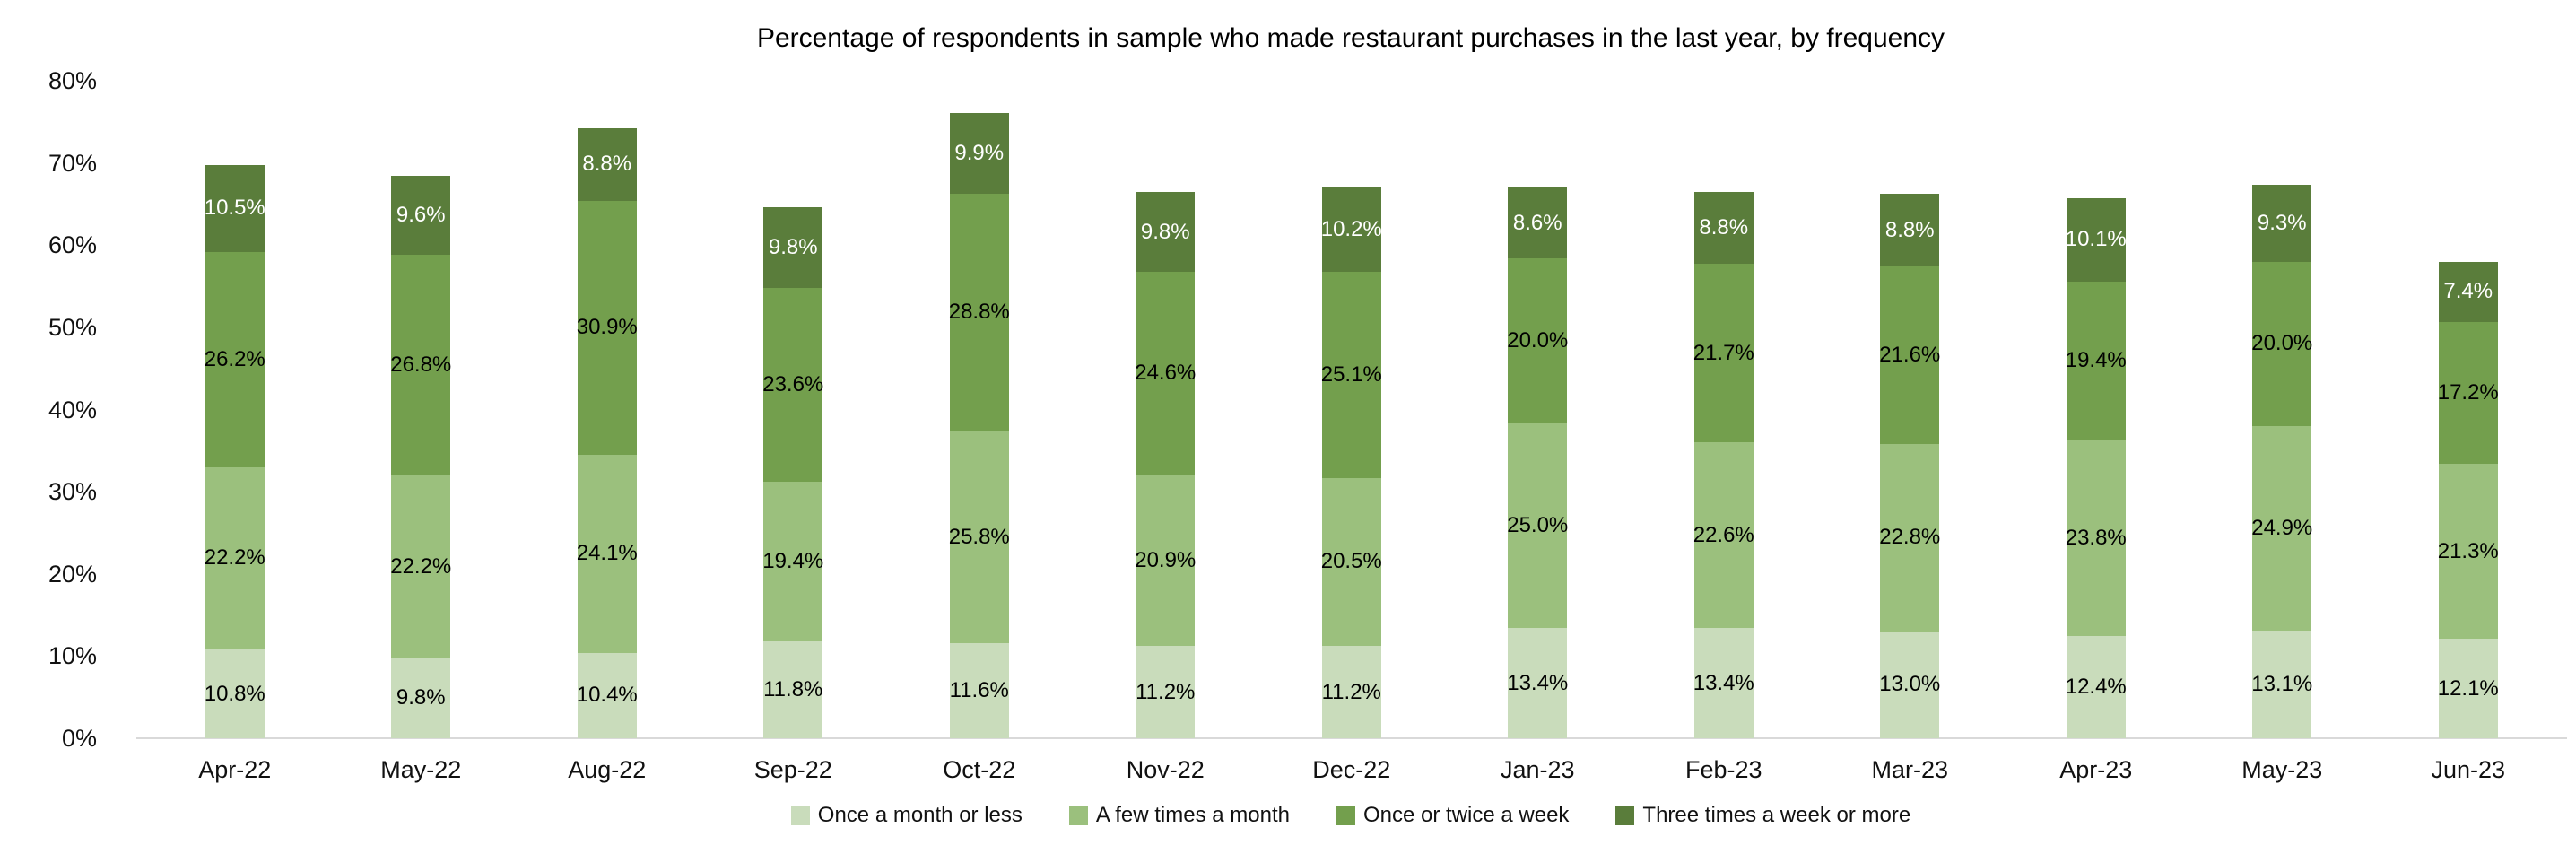 The width and height of the screenshot is (2576, 854). I want to click on bar-segment-Apr-23-series-1: 23.8%, so click(2096, 538).